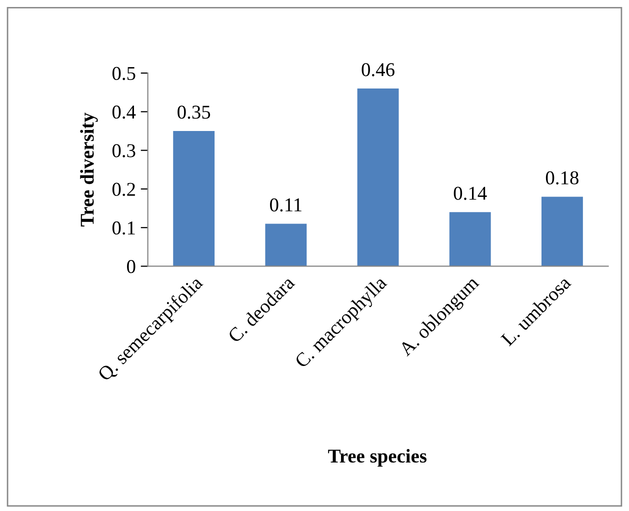 This screenshot has width=629, height=511. I want to click on y-tick-label: 0.3, so click(124, 151).